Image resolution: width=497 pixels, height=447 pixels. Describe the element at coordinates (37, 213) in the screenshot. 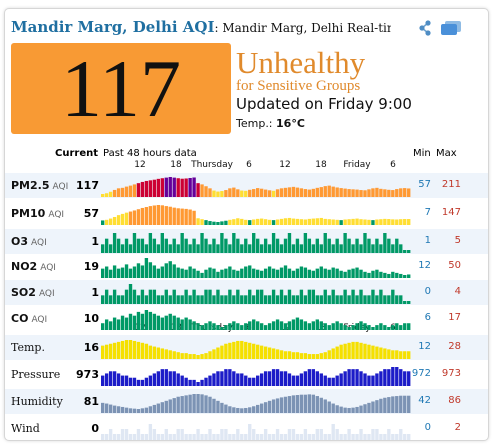

I see `row-label: PM10 AQI` at that location.